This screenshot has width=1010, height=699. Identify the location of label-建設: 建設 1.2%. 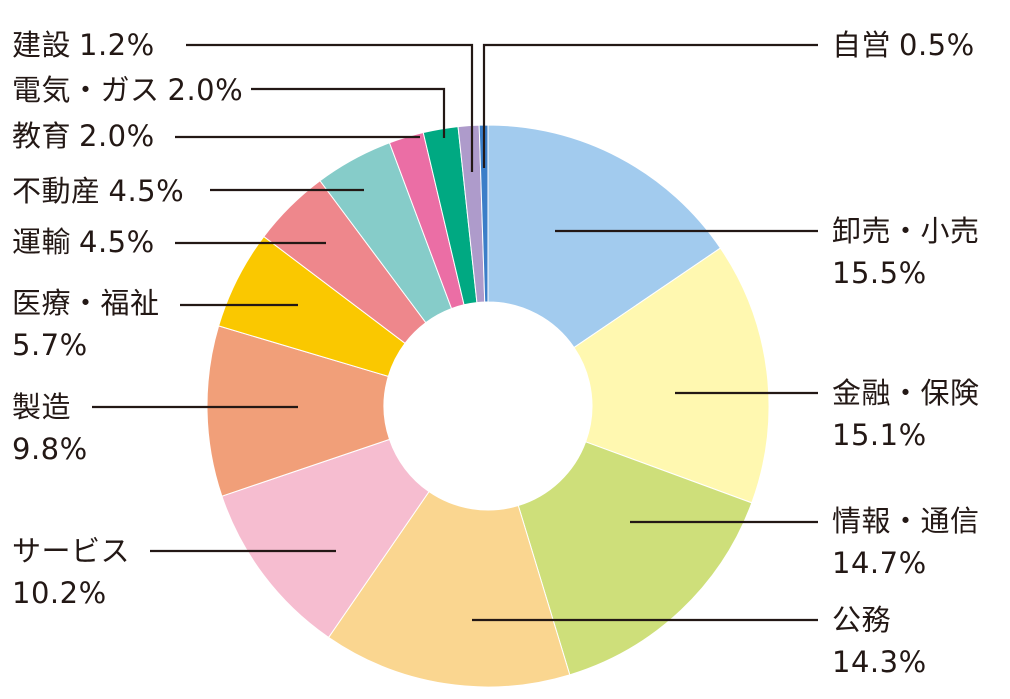
(83, 45).